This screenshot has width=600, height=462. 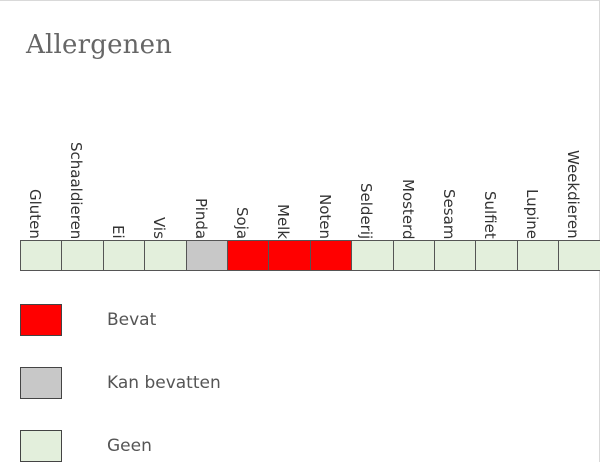 What do you see at coordinates (490, 215) in the screenshot?
I see `allergen-label-sulfiet: Sulfiet` at bounding box center [490, 215].